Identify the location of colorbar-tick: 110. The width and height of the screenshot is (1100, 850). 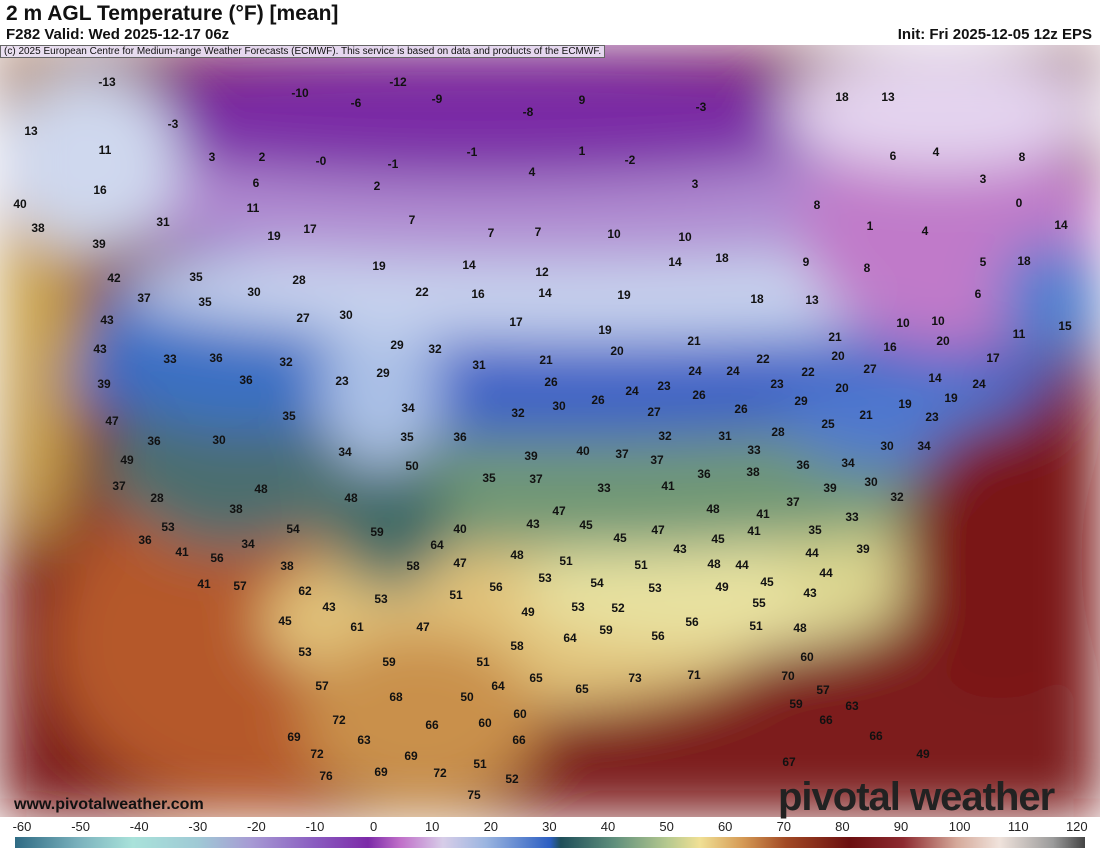
(1018, 826).